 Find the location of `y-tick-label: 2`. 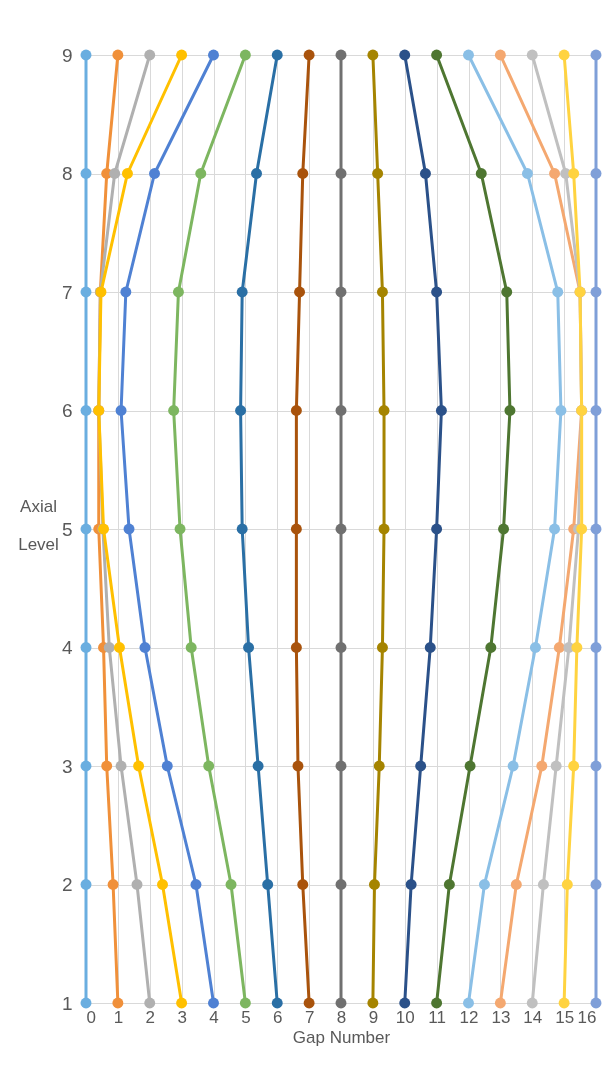

y-tick-label: 2 is located at coordinates (67, 884).